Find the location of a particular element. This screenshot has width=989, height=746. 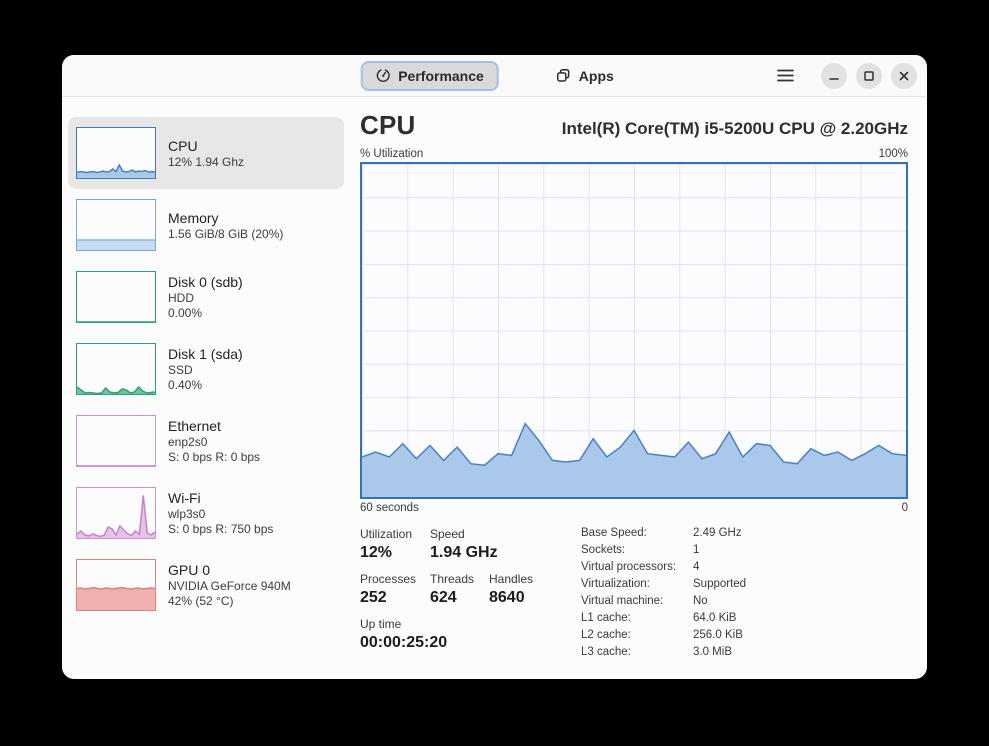

sidebar-item-text: Ethernet enp2s0 S: 0 bps R: 0 bps is located at coordinates (214, 441).